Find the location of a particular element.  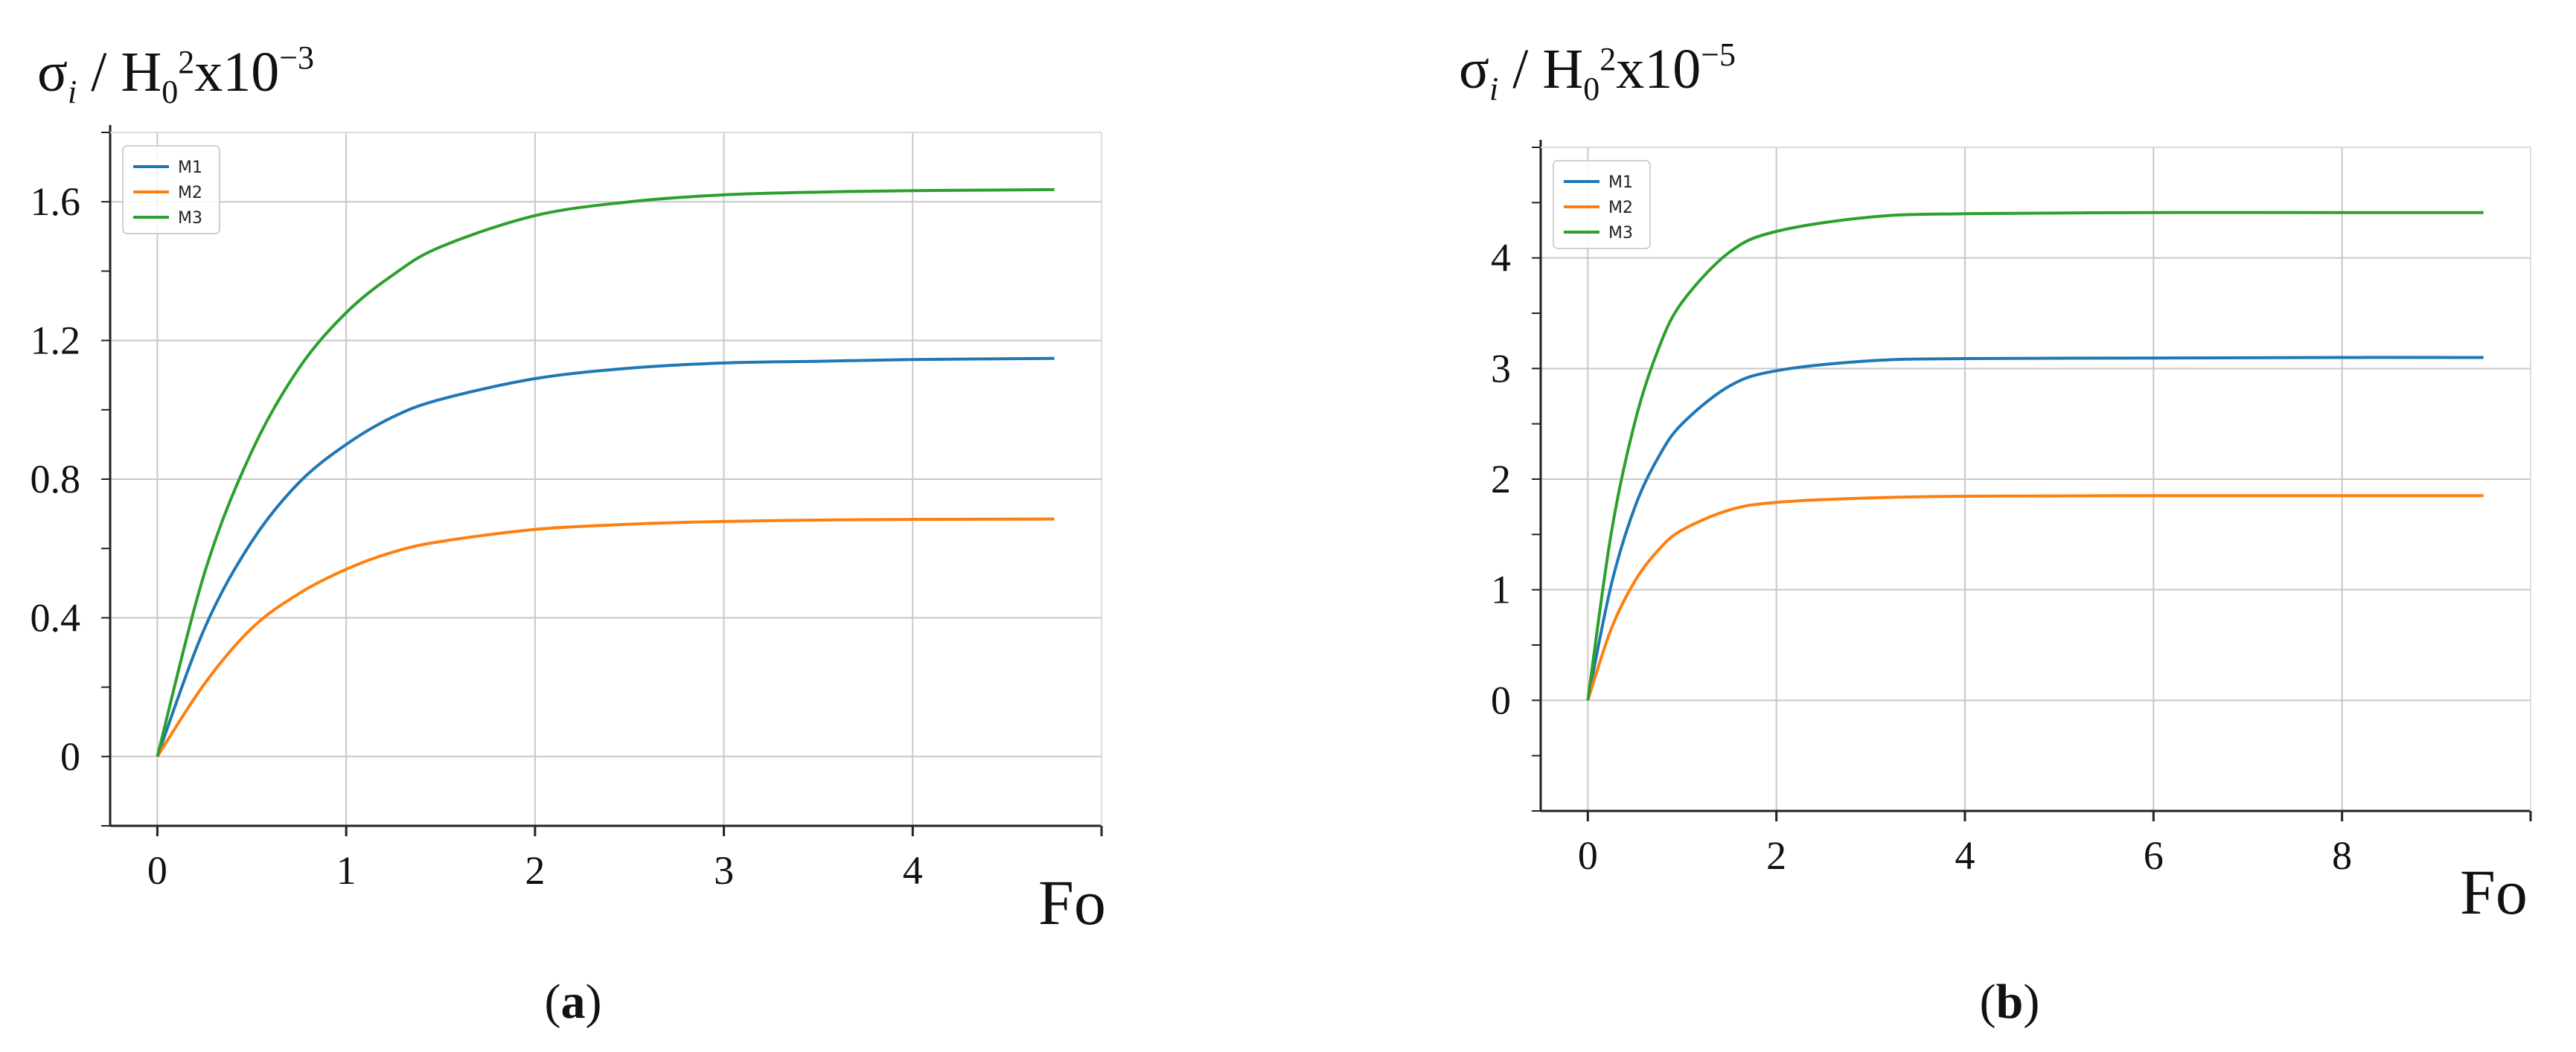

x-tick-label: 3 is located at coordinates (724, 871).